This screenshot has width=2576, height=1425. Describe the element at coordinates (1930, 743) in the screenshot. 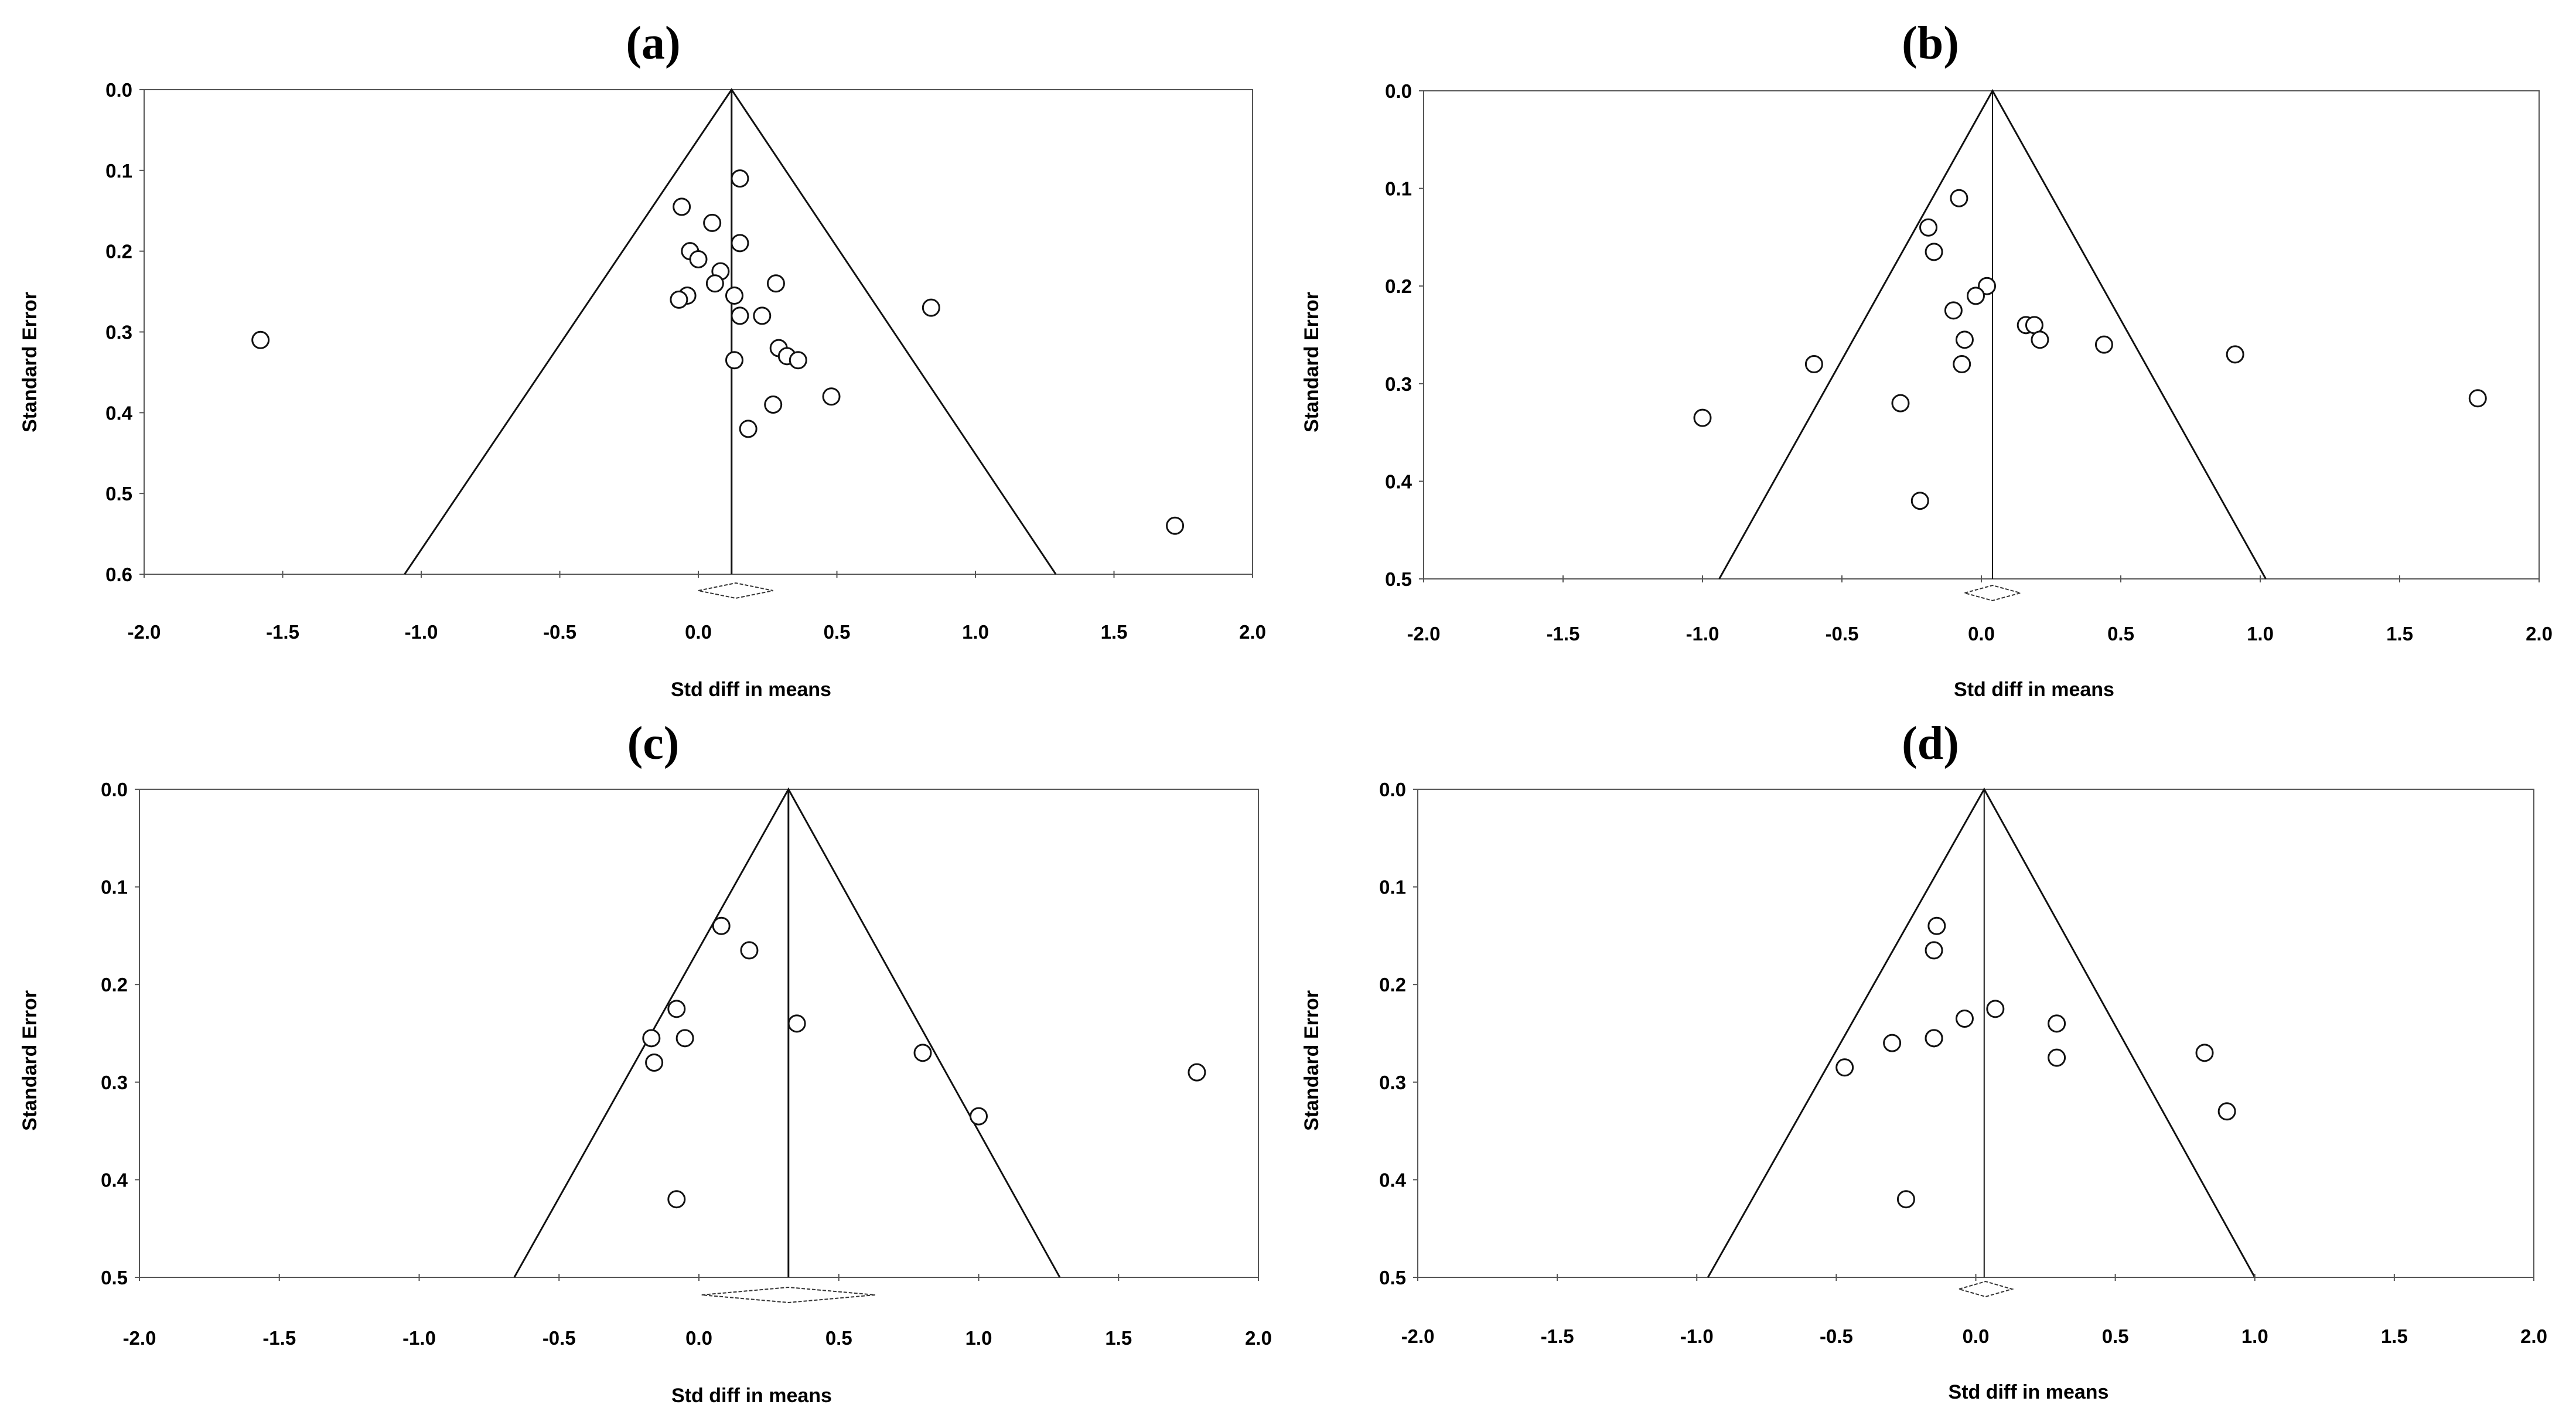

I see `panel-title: (d)` at that location.